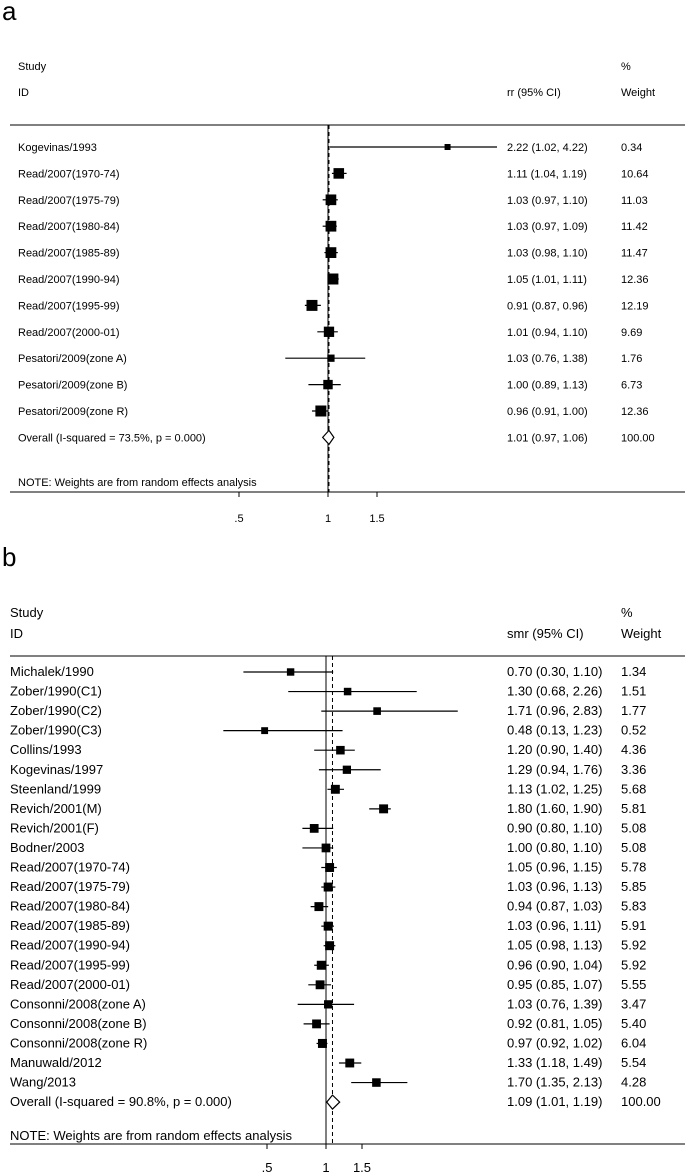 The height and width of the screenshot is (1173, 685). Describe the element at coordinates (633, 827) in the screenshot. I see `weight-text: 5.08` at that location.